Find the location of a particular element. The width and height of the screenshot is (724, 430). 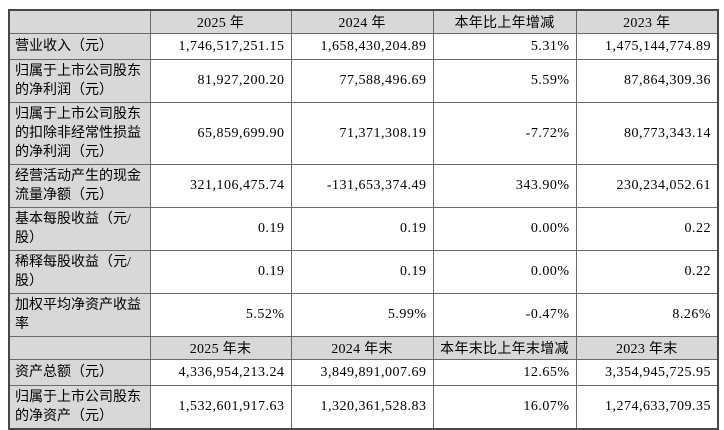

table-row-diluted-eps: 稀释每股收益（元/股） 0.19 0.19 0.00% 0.22 is located at coordinates (363, 272).